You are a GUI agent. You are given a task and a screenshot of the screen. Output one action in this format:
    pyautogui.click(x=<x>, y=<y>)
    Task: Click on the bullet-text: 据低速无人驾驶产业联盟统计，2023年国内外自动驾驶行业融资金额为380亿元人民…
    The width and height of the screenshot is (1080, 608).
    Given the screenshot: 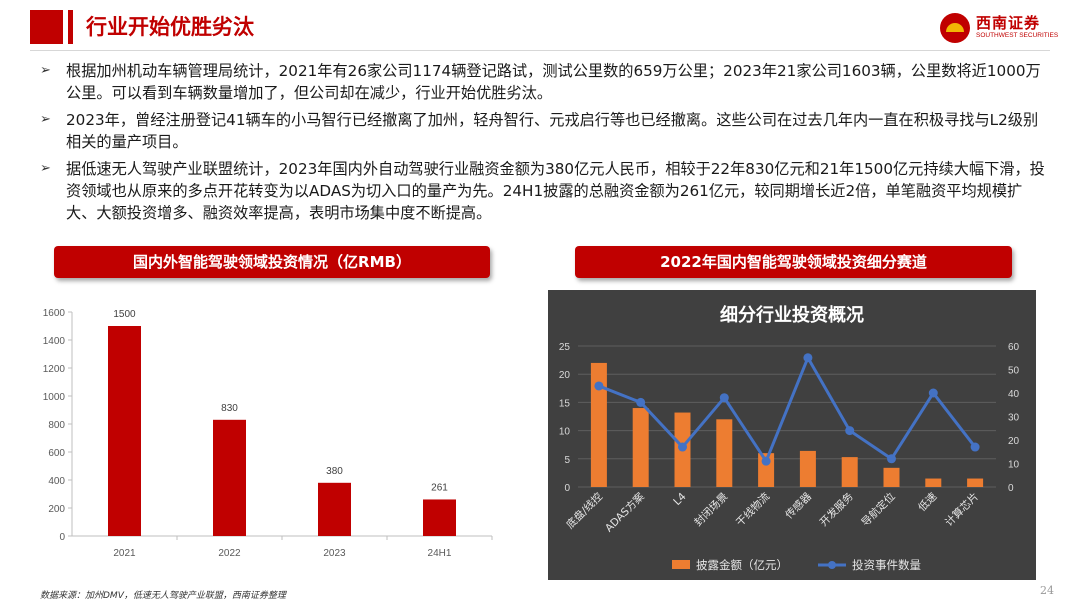 What is the action you would take?
    pyautogui.click(x=555, y=191)
    